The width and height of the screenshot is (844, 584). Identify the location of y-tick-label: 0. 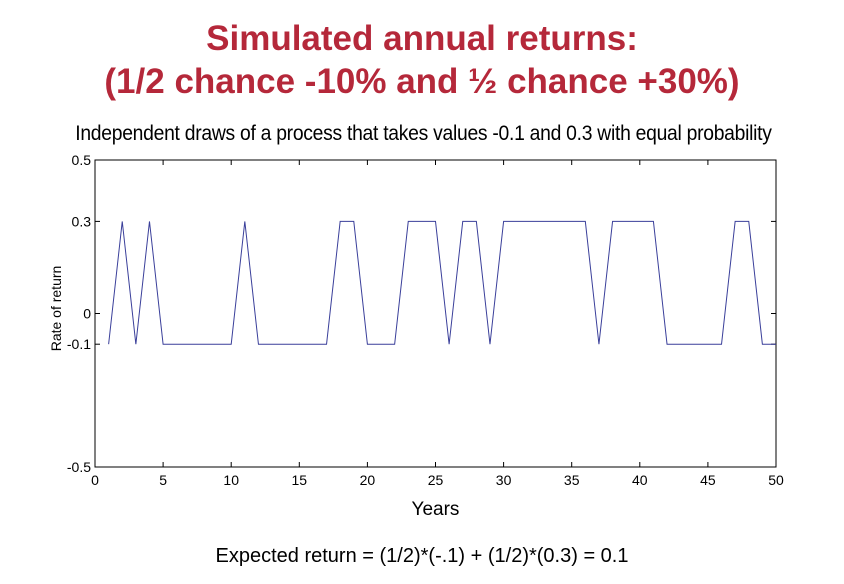
(87, 314).